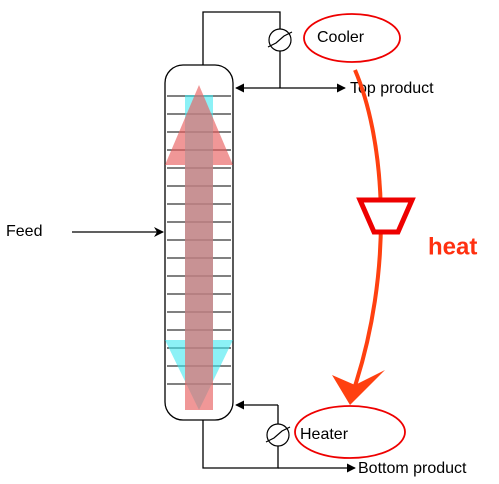 This screenshot has height=484, width=499. I want to click on heat-arrowhead, so click(358, 387).